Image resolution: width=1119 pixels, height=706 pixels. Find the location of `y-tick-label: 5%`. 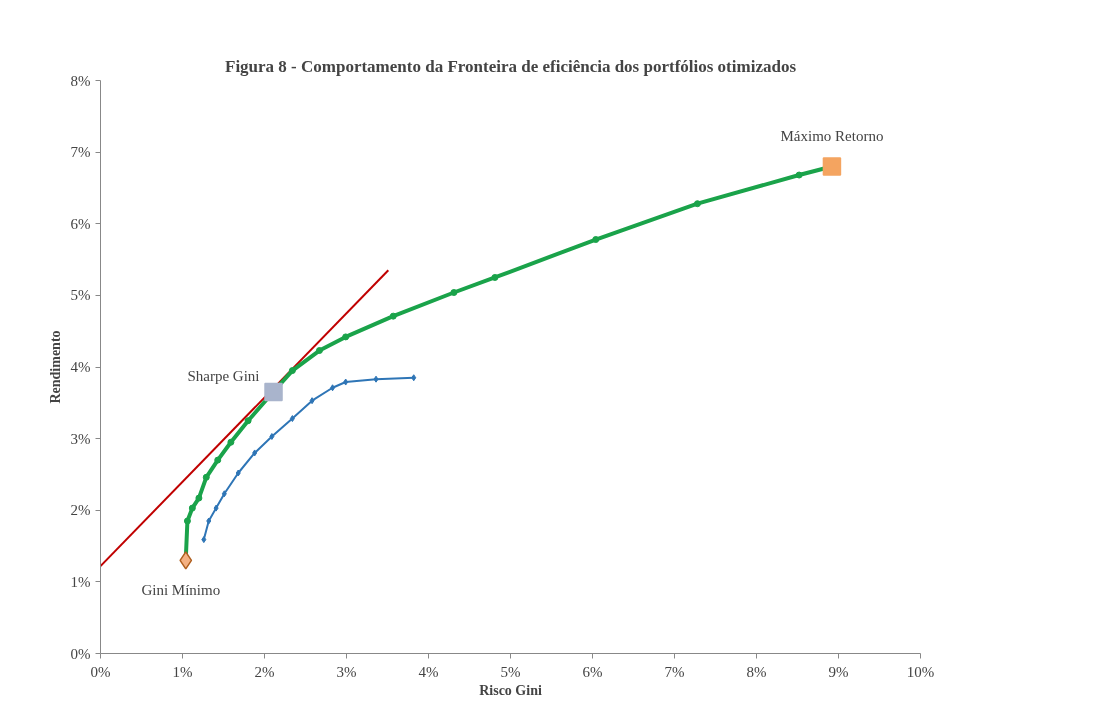

y-tick-label: 5% is located at coordinates (80, 295).